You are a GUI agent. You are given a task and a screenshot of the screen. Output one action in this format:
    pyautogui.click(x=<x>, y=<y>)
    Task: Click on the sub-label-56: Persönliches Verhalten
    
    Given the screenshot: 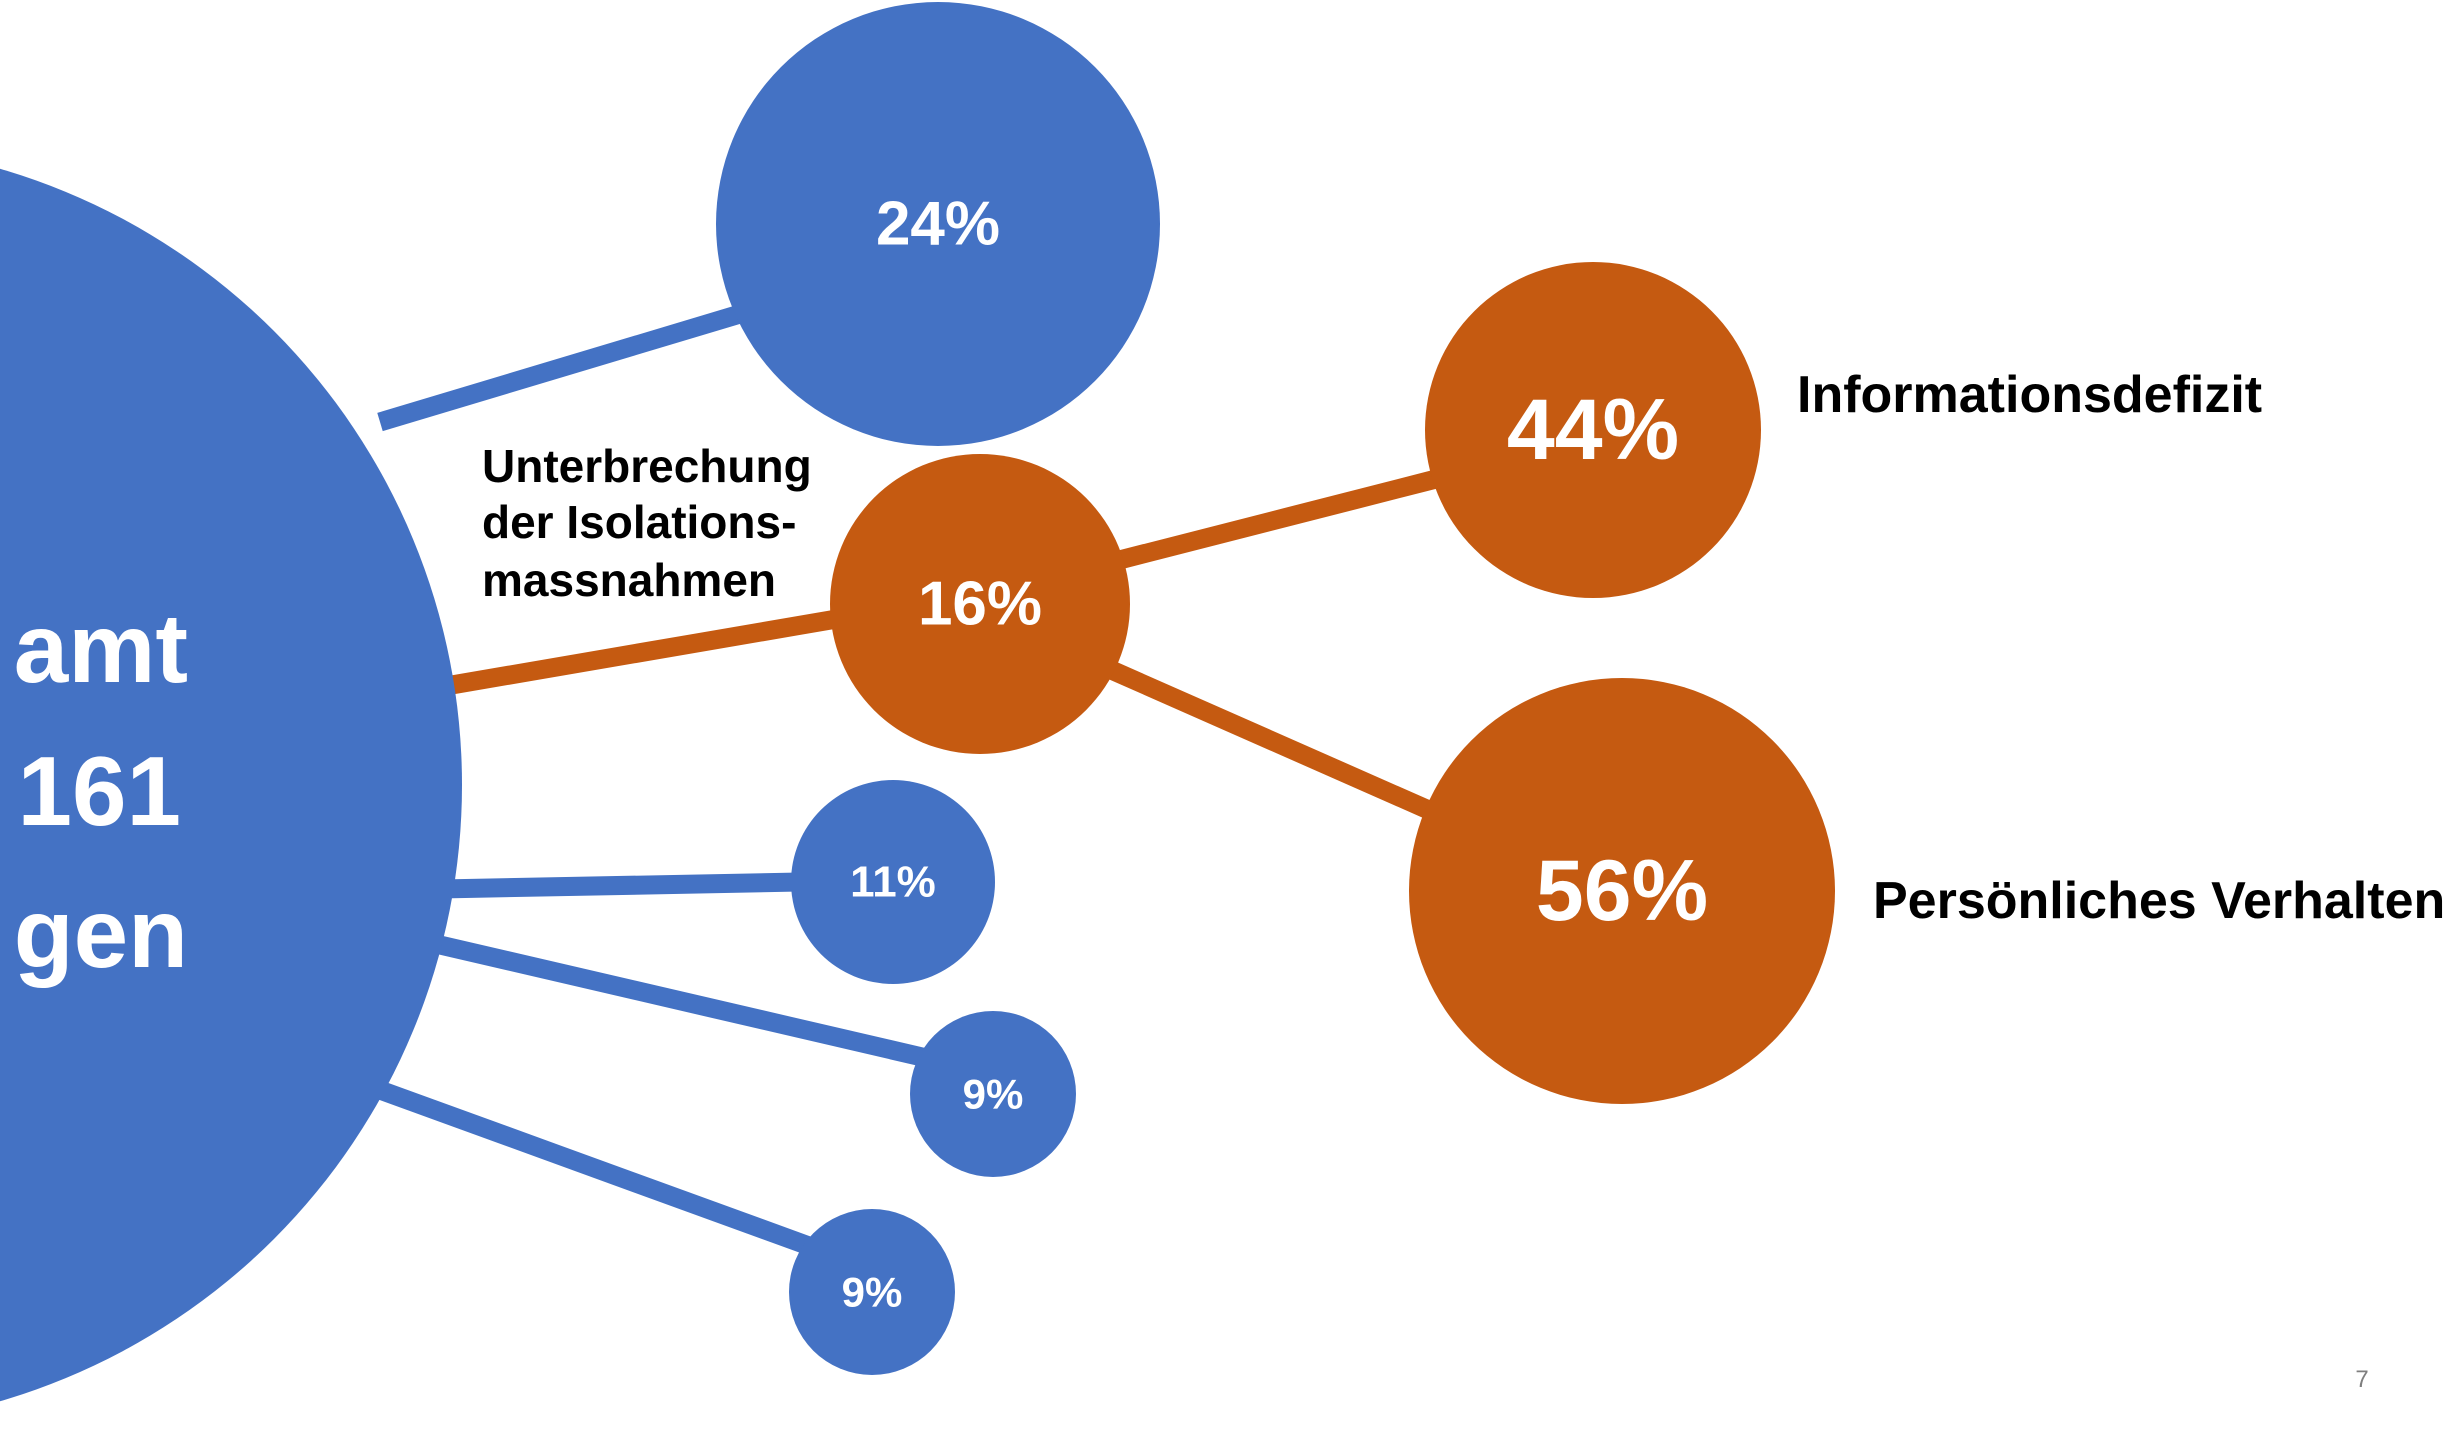 What is the action you would take?
    pyautogui.click(x=2159, y=901)
    